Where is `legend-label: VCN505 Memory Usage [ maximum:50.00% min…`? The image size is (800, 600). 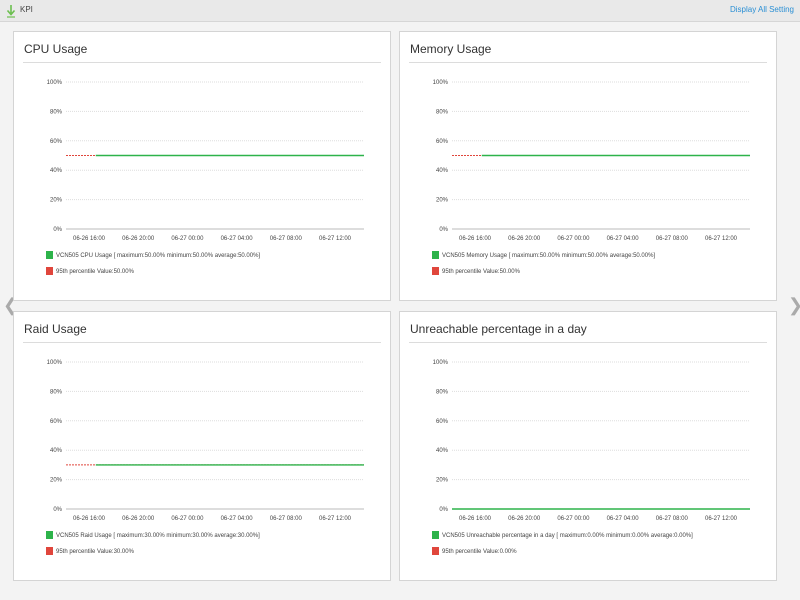 legend-label: VCN505 Memory Usage [ maximum:50.00% min… is located at coordinates (549, 256).